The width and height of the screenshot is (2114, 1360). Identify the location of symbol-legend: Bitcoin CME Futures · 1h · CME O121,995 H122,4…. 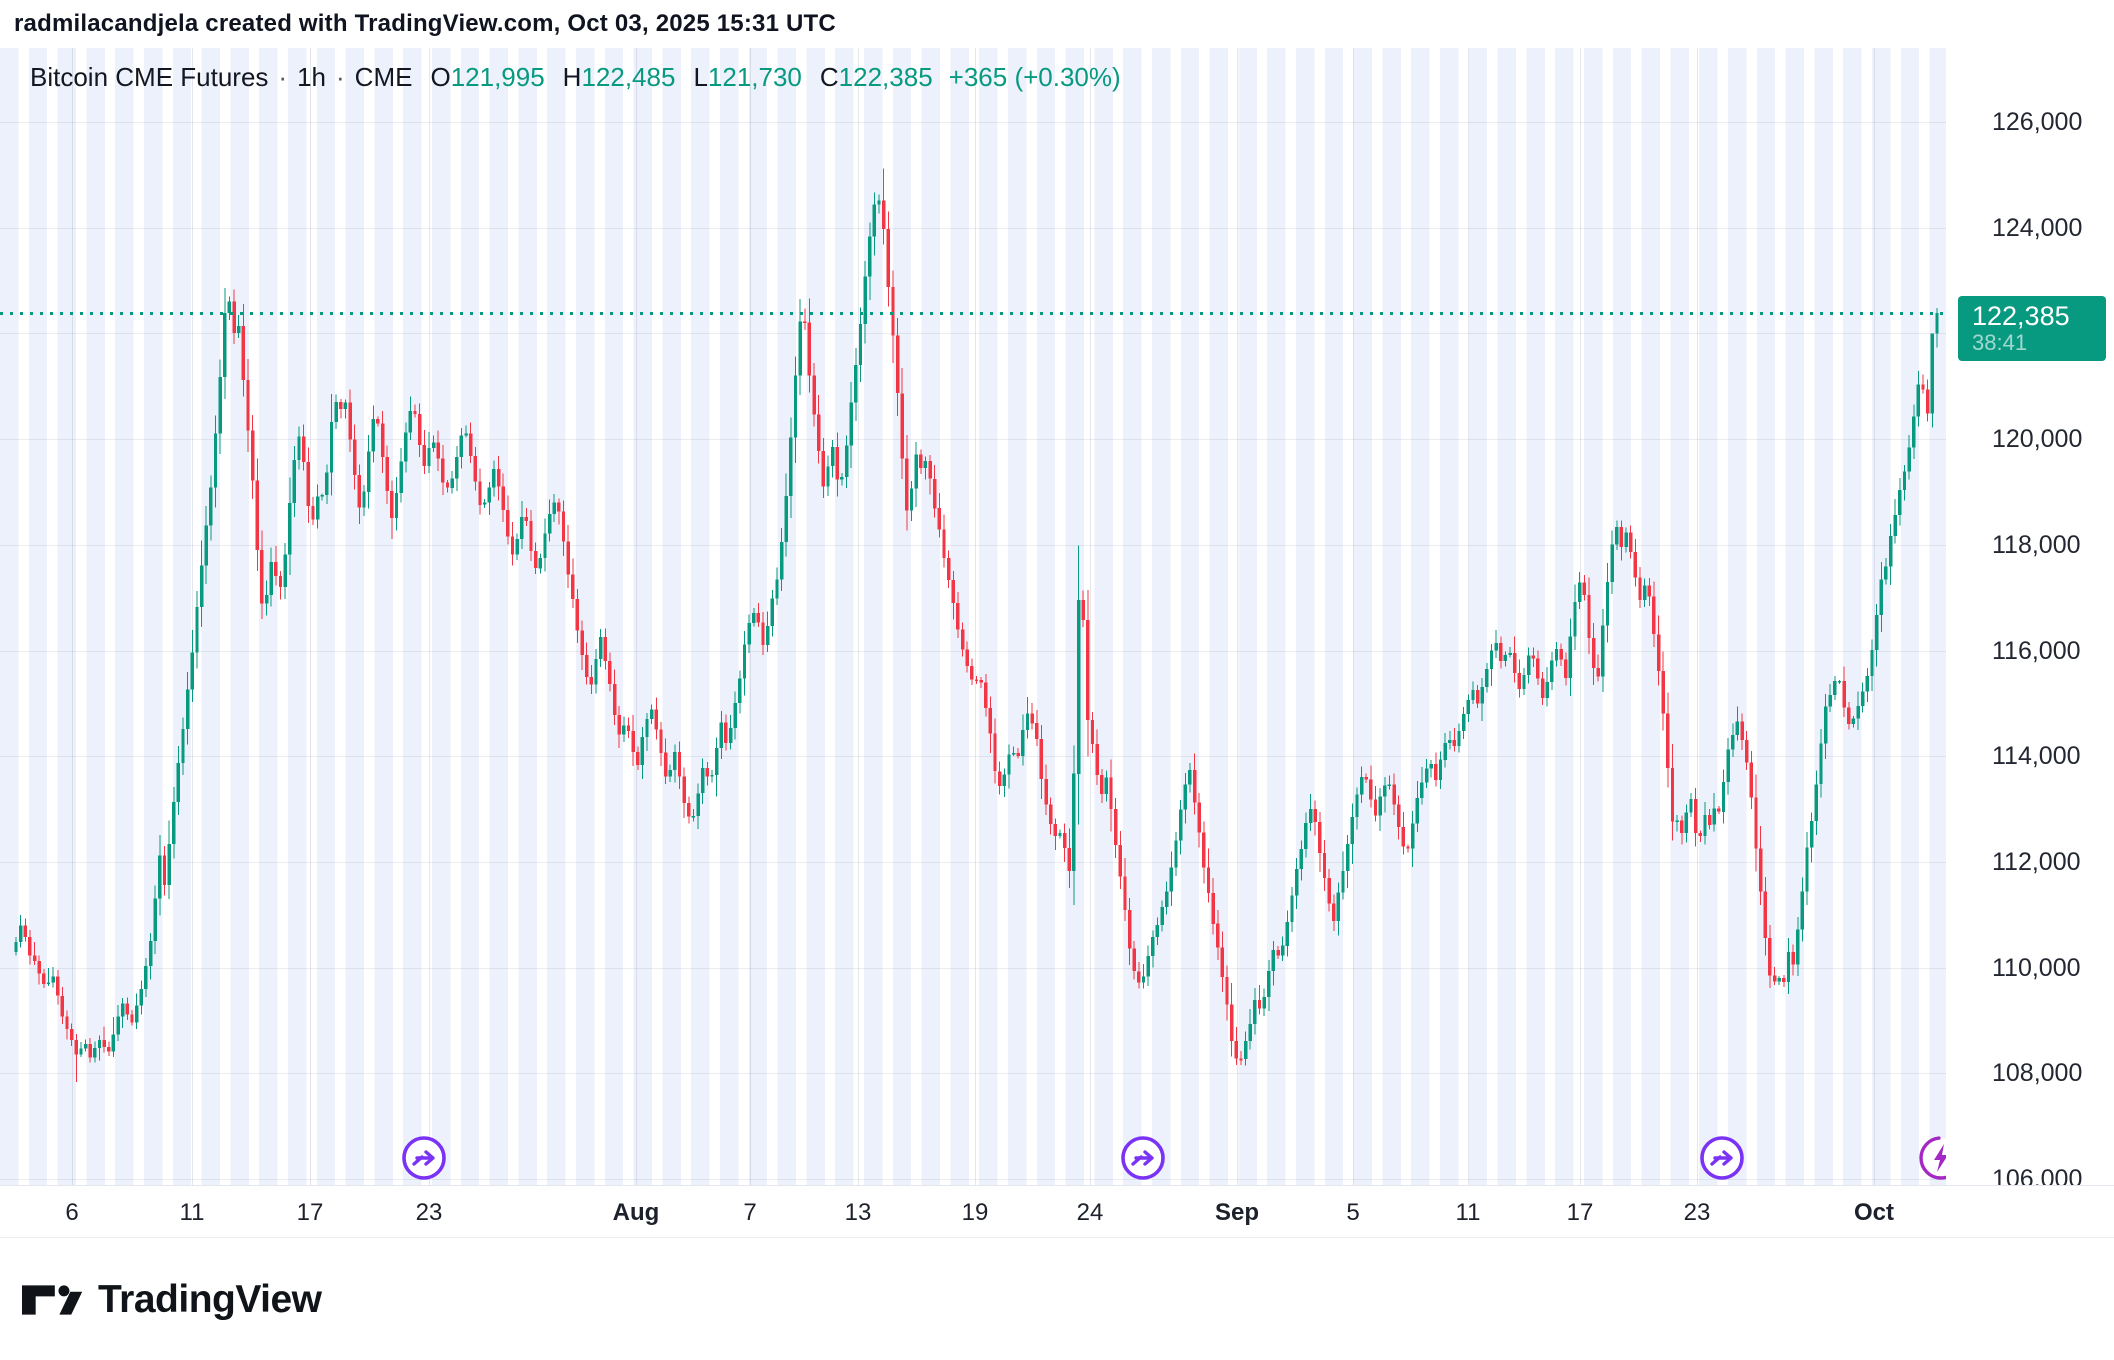
(575, 77).